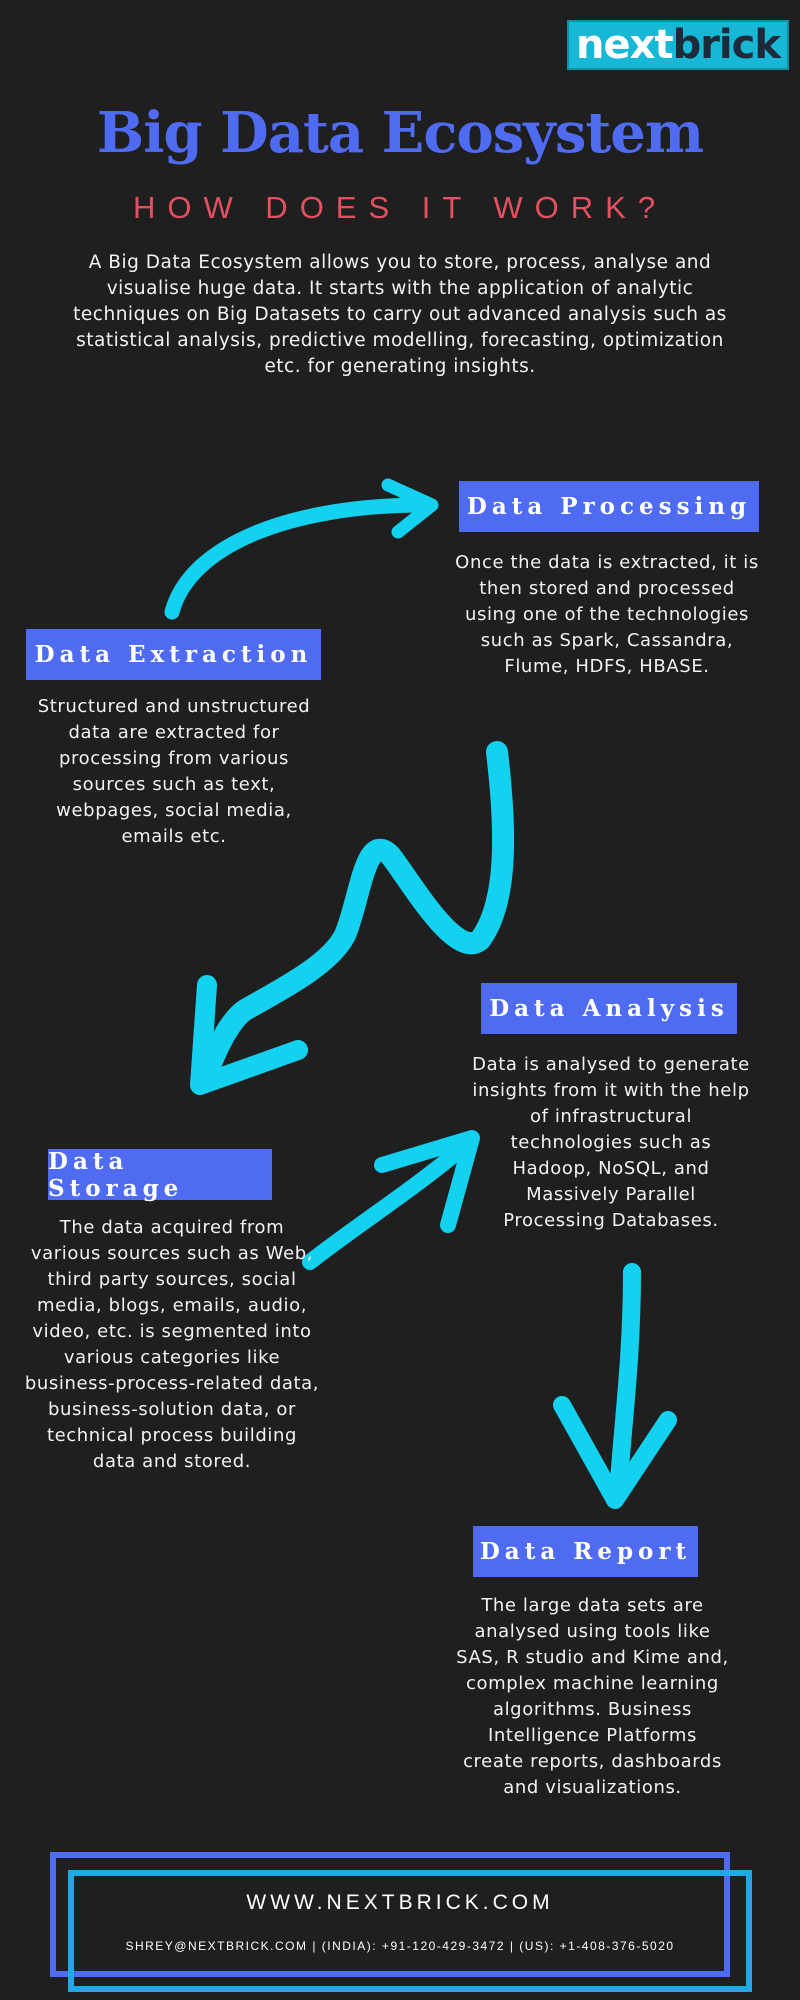  What do you see at coordinates (400, 133) in the screenshot?
I see `page-title: Big Data Ecosystem` at bounding box center [400, 133].